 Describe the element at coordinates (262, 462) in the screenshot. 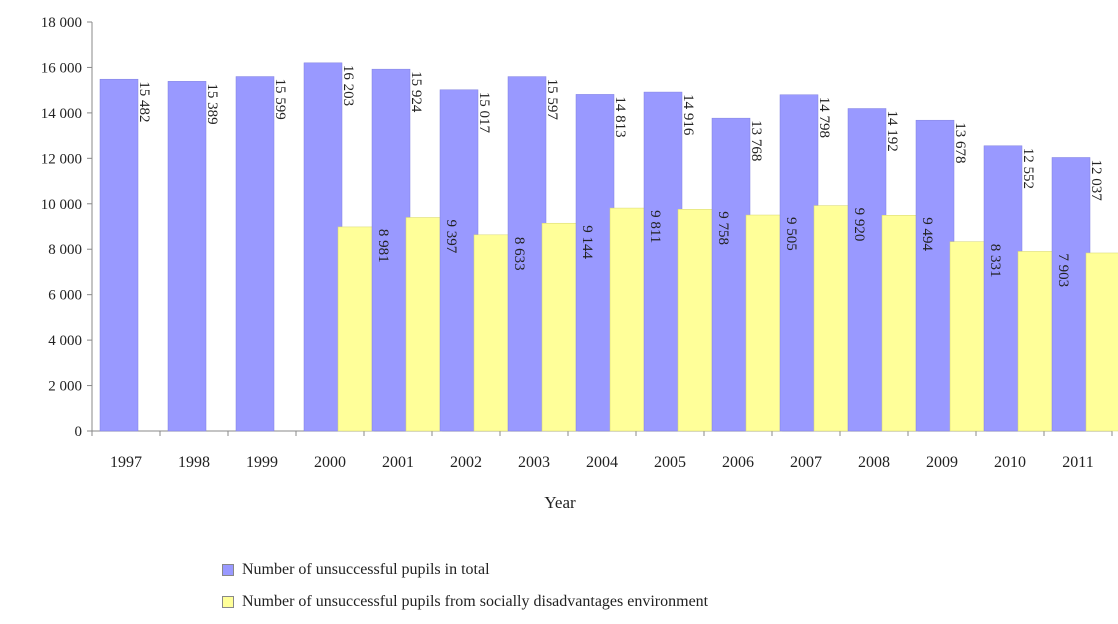

I see `x-tick-label: 1999` at that location.